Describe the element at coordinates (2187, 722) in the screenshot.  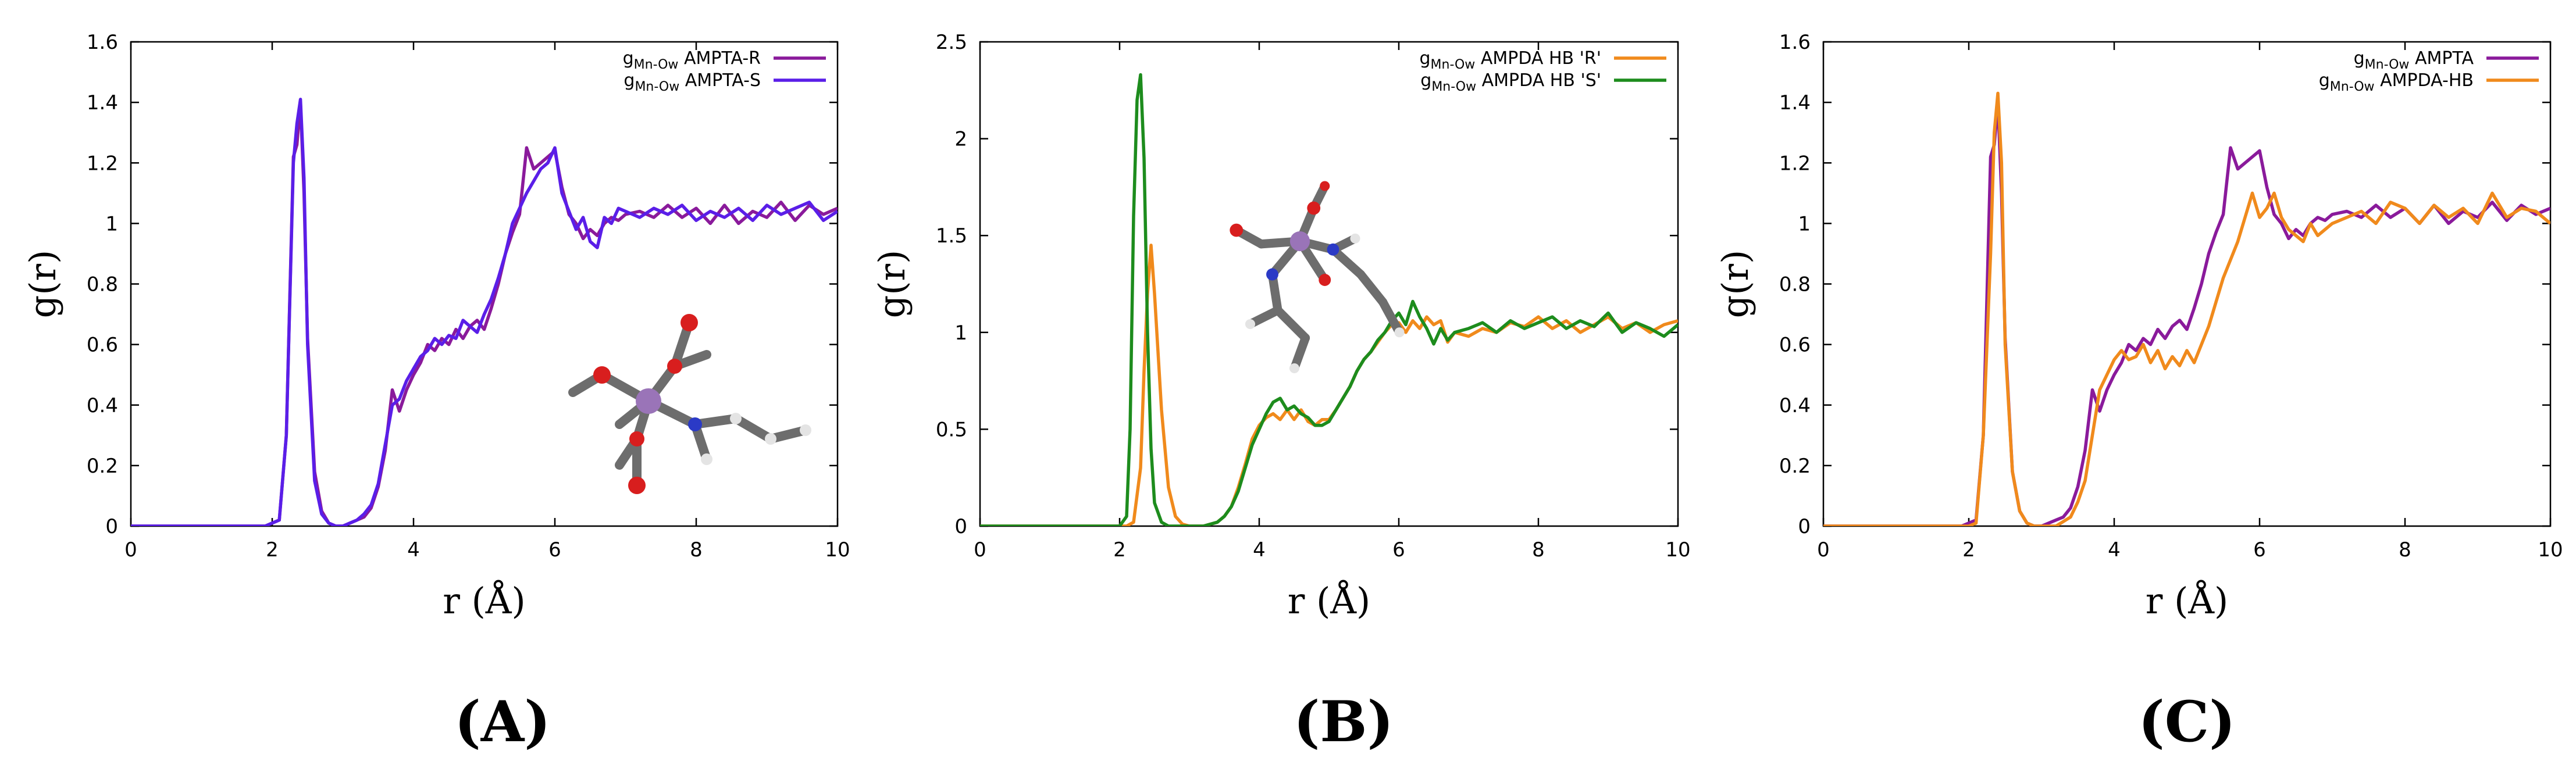
I see `panel-label-c: (C)` at that location.